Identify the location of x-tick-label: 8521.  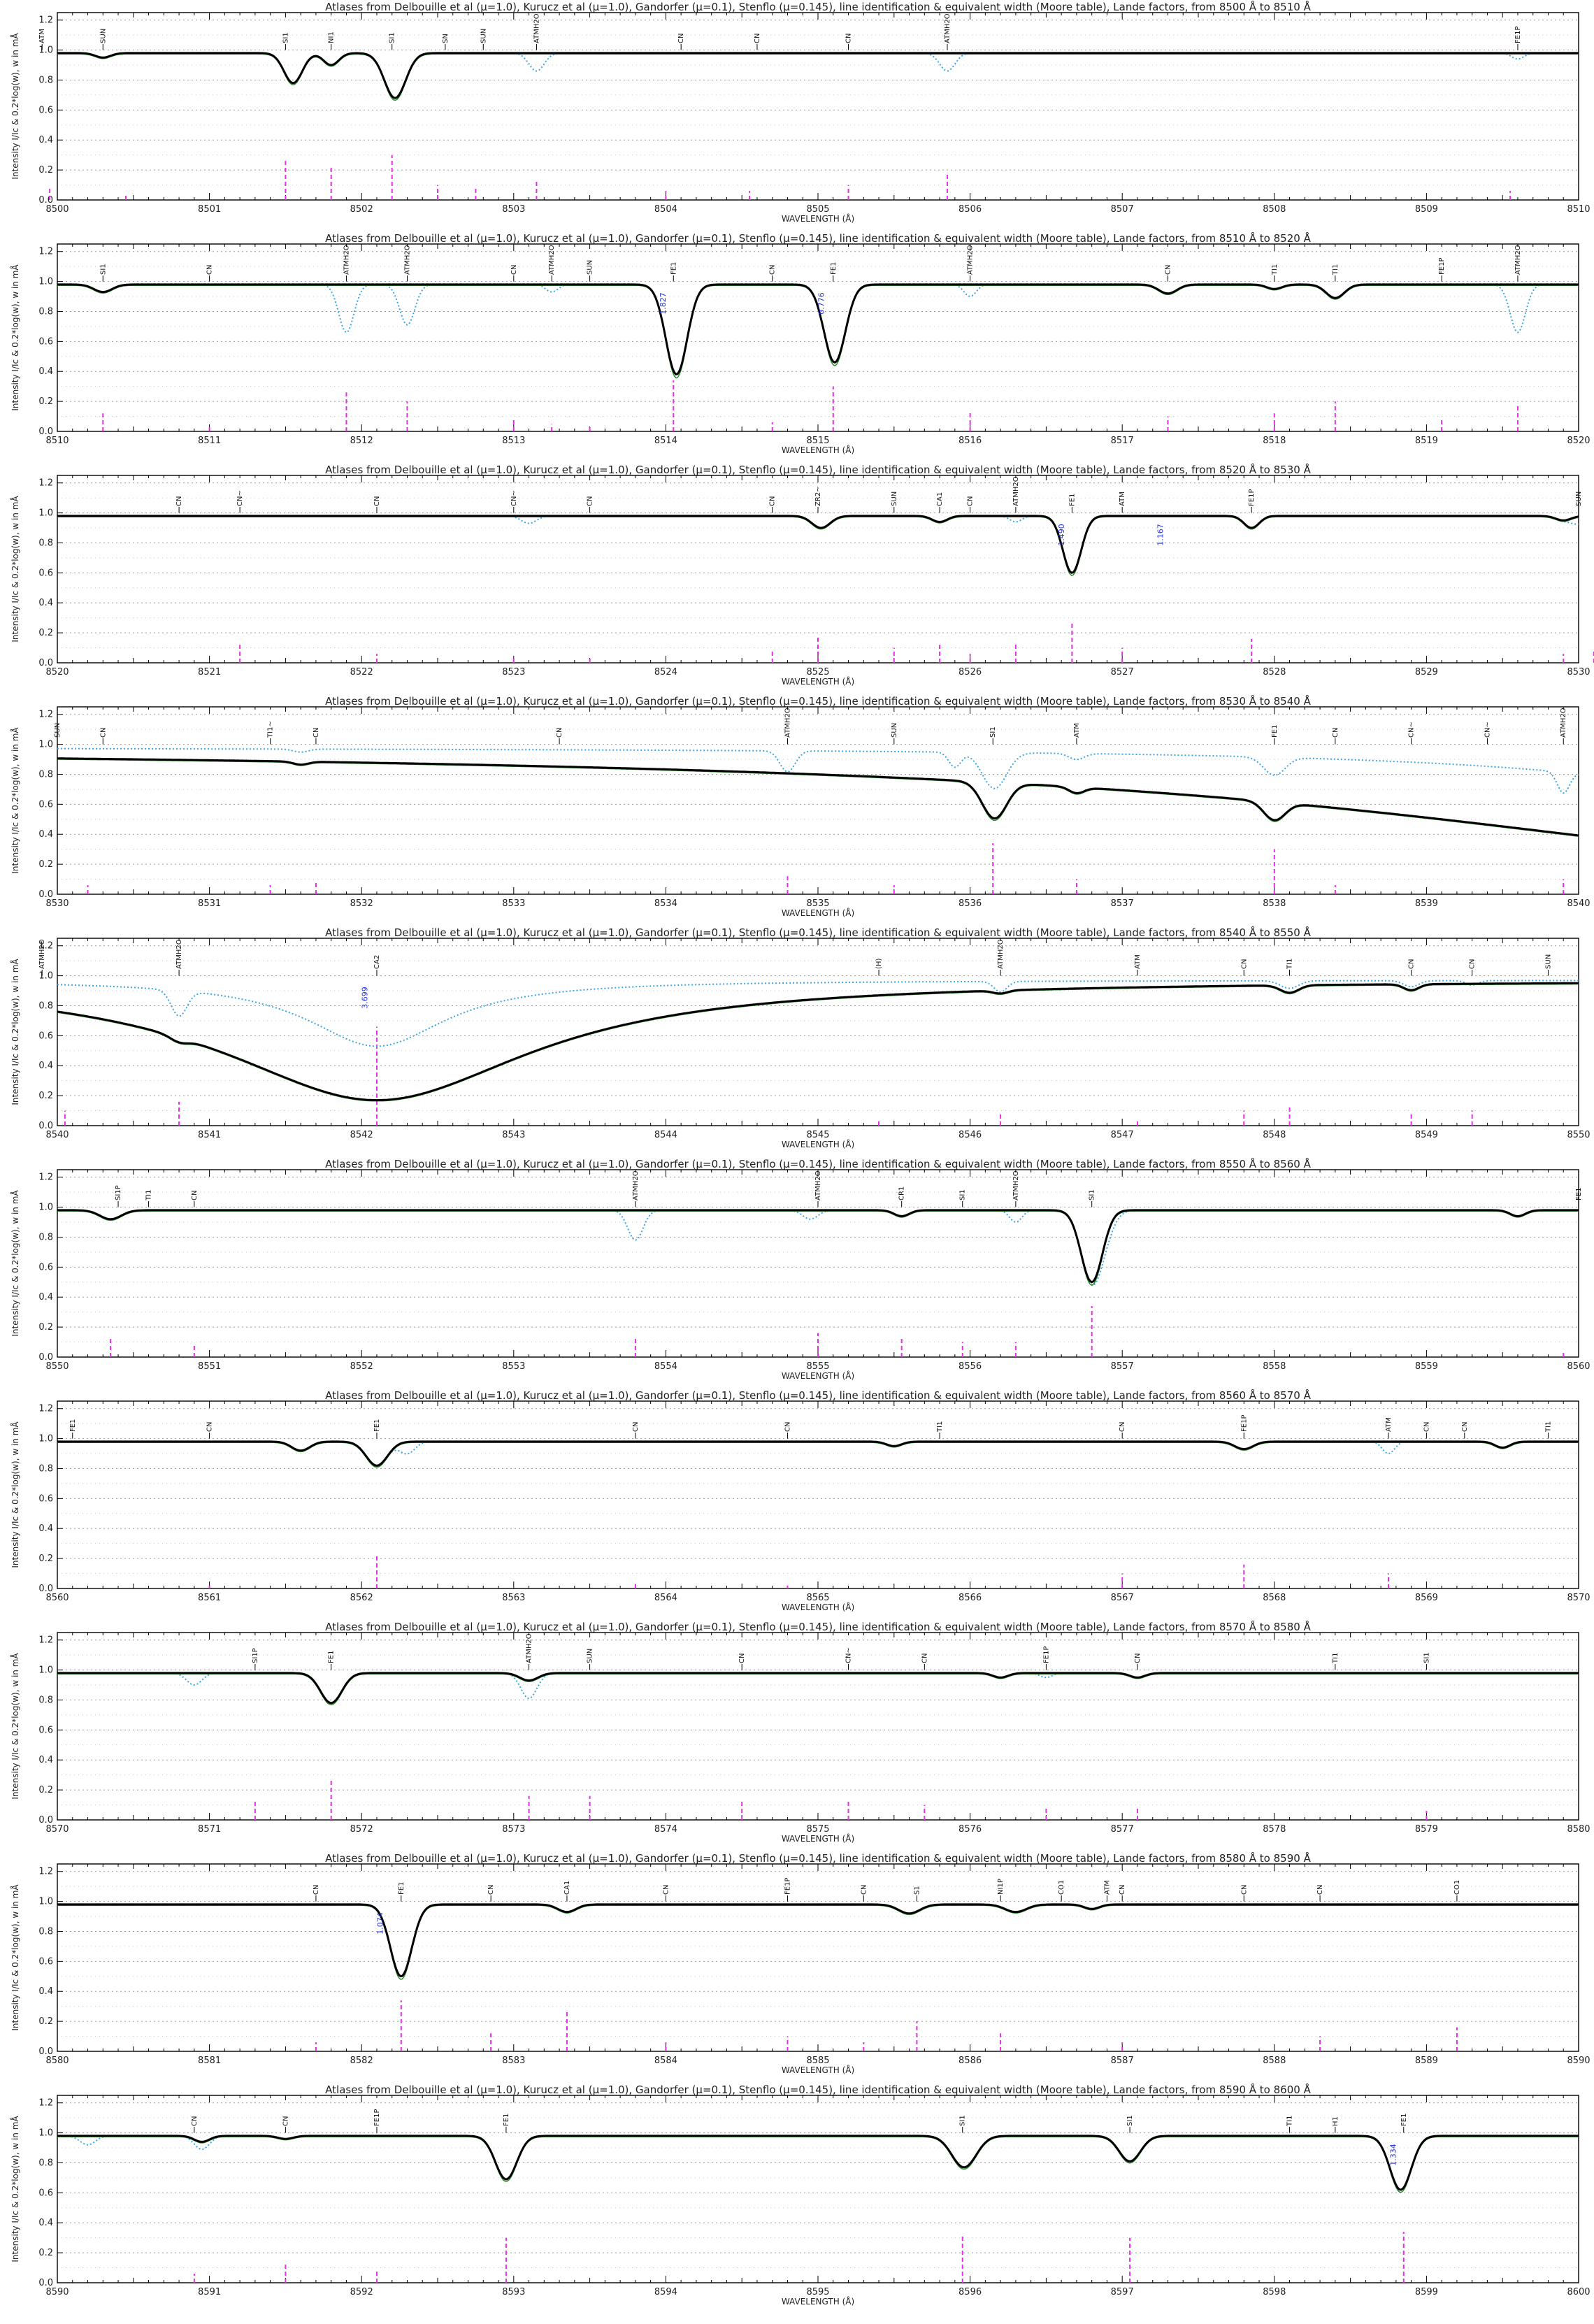
(209, 672).